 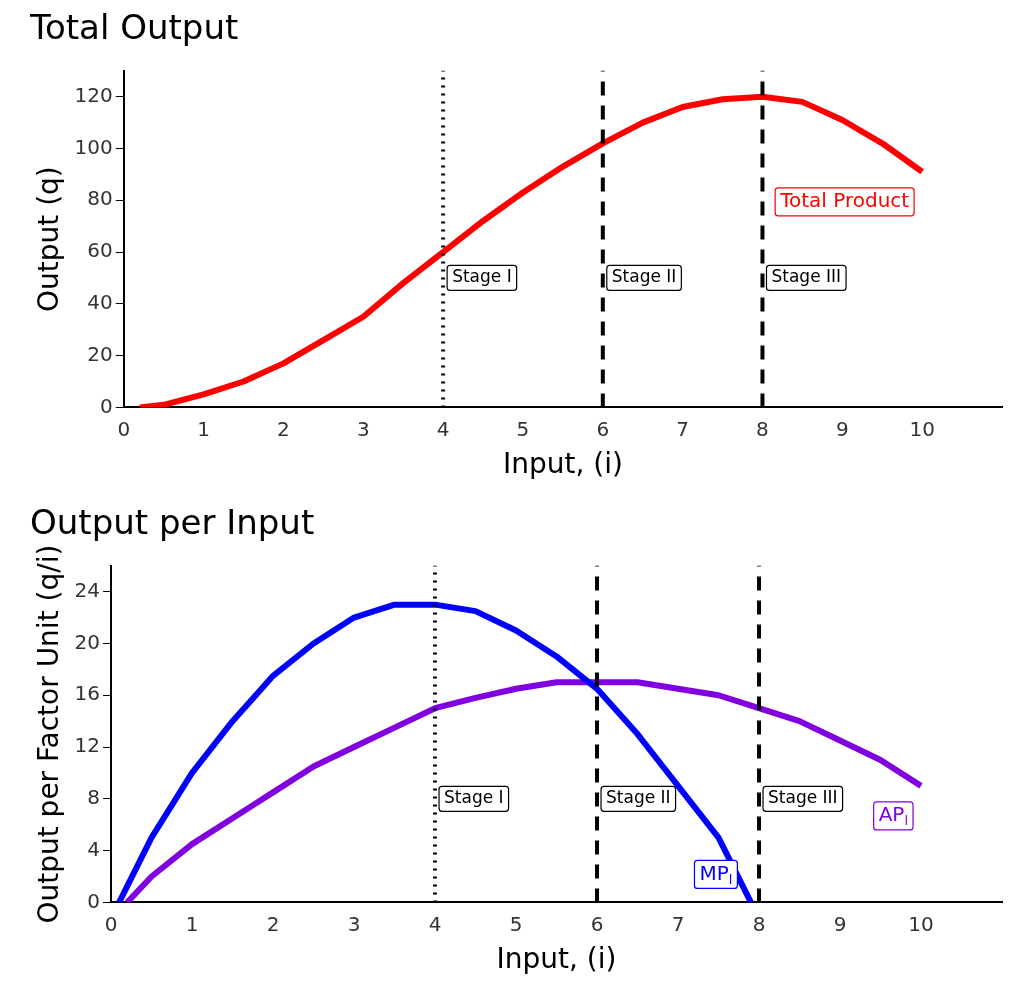 I want to click on y-axis-title: Output per Factor Unit (q/i), so click(x=49, y=734).